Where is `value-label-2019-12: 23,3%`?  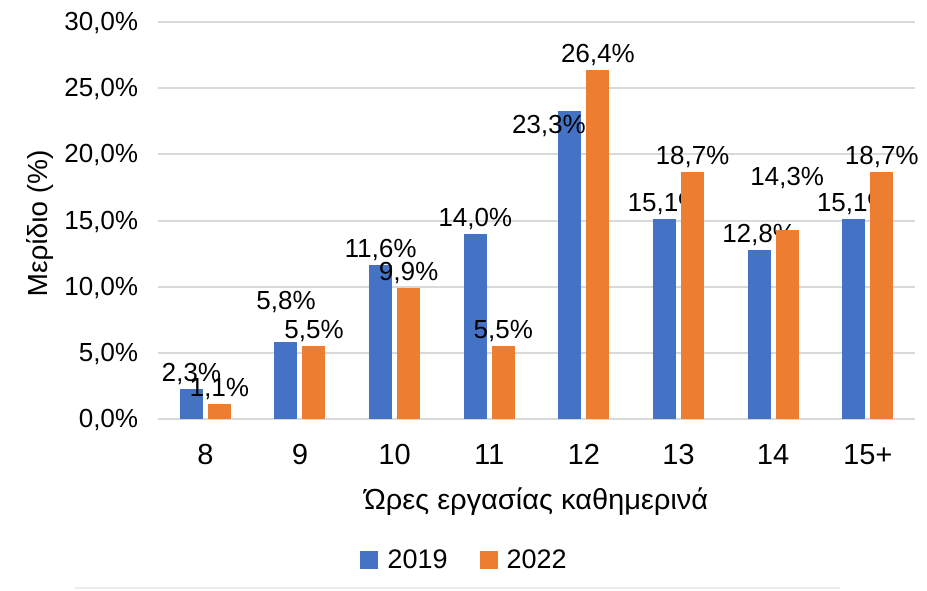
value-label-2019-12: 23,3% is located at coordinates (548, 123).